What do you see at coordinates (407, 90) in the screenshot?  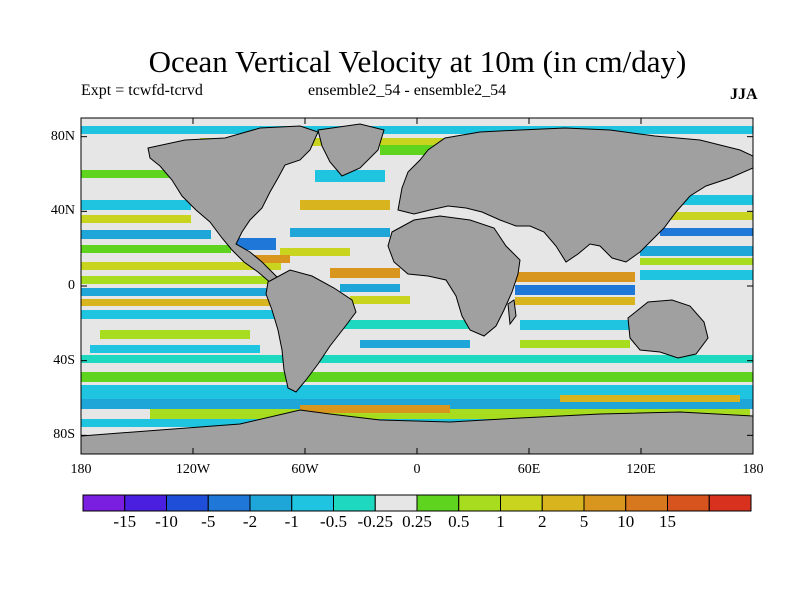 I see `ensemble-label: ensemble2_54 - ensemble2_54` at bounding box center [407, 90].